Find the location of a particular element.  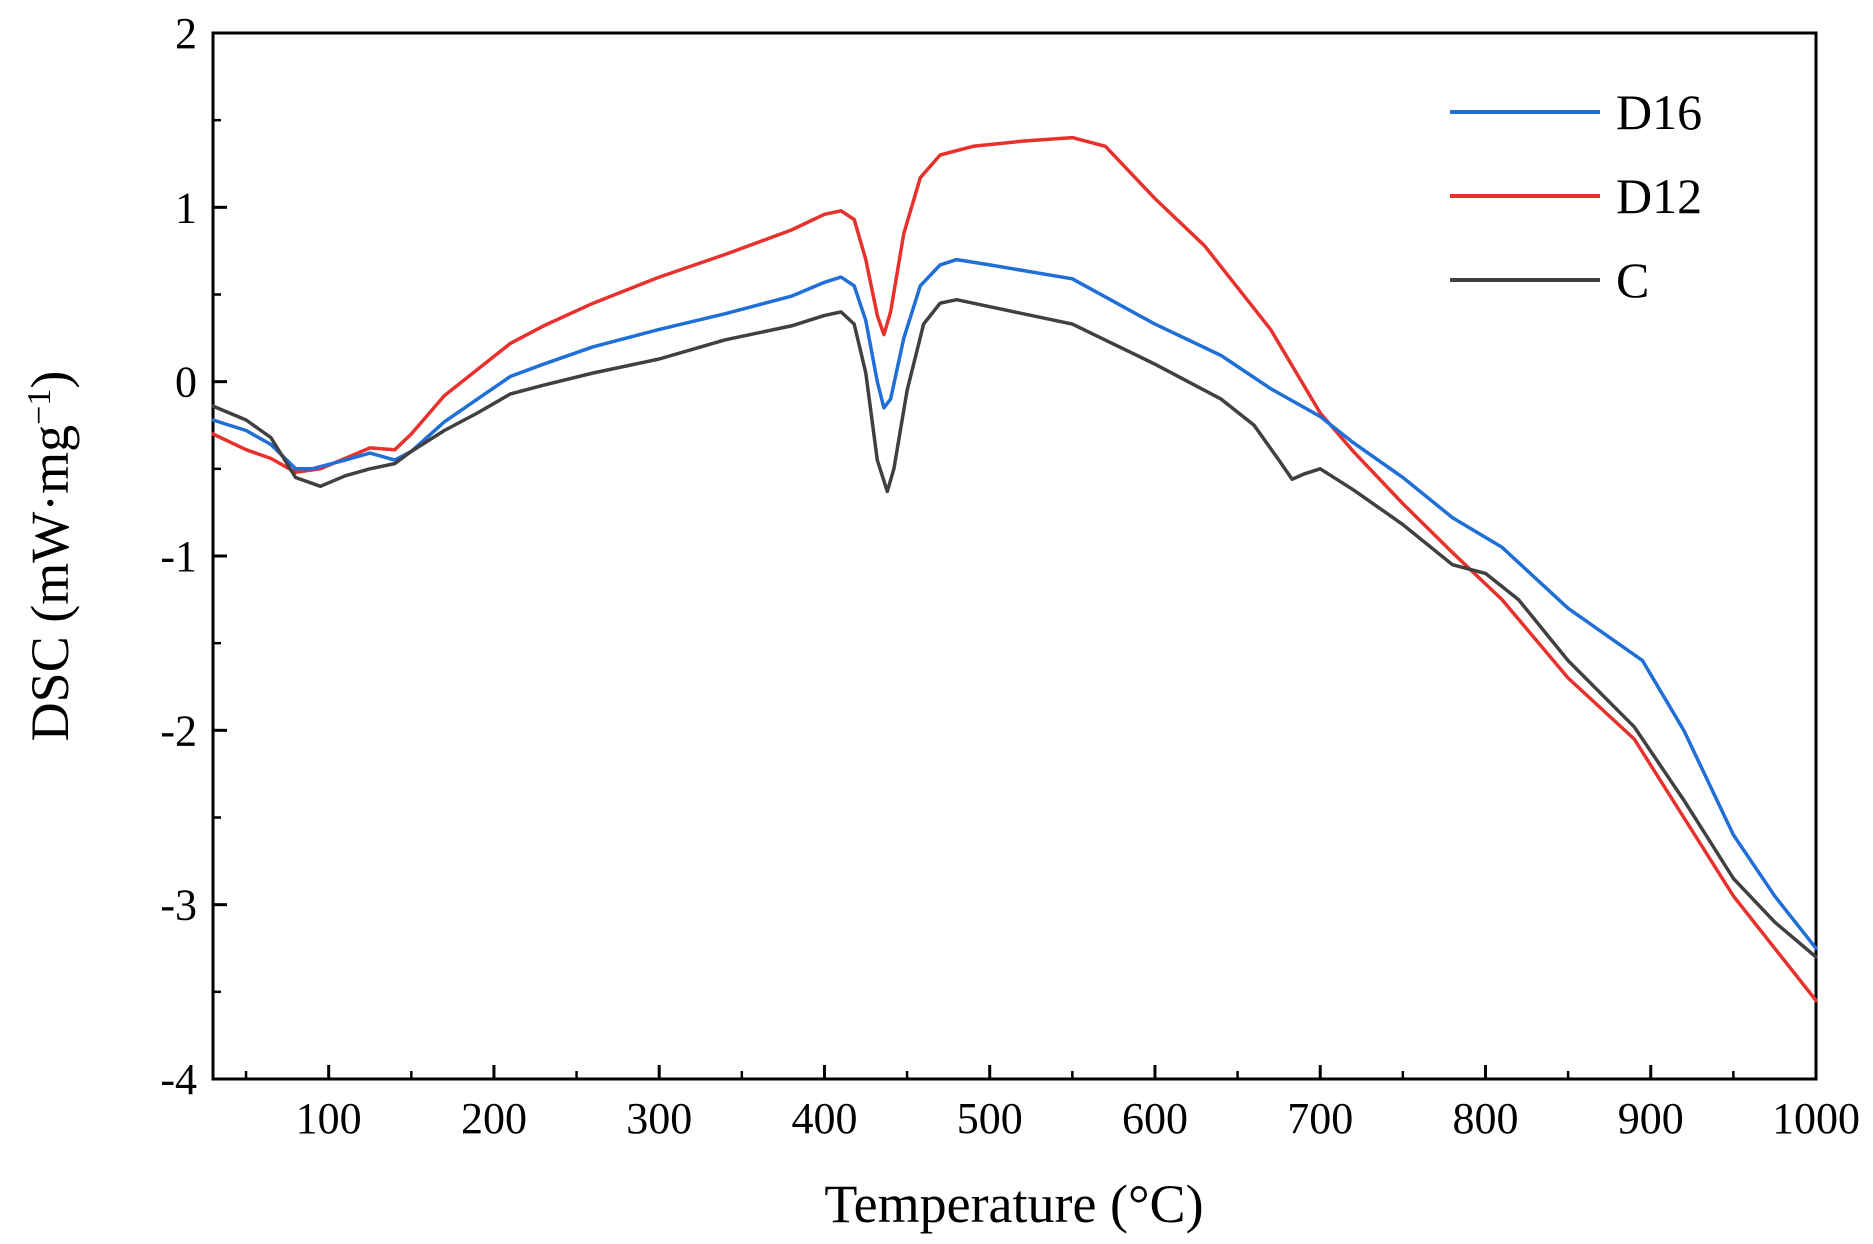

y-axis-title-superscript: −1 is located at coordinates (39, 407).